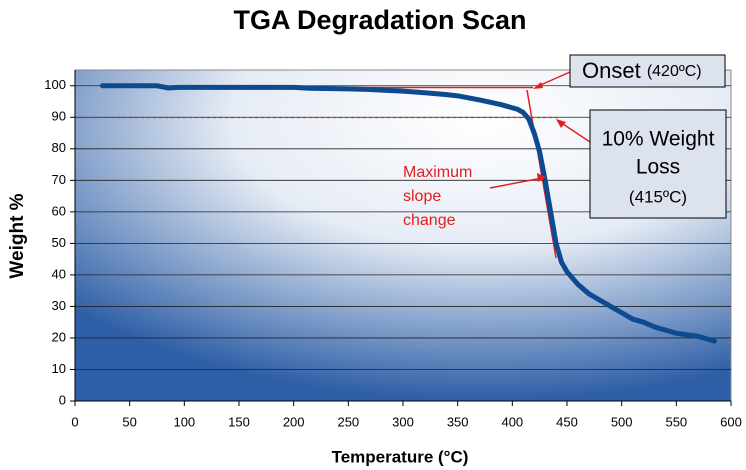  Describe the element at coordinates (379, 20) in the screenshot. I see `chart-title: TGA Degradation Scan` at that location.